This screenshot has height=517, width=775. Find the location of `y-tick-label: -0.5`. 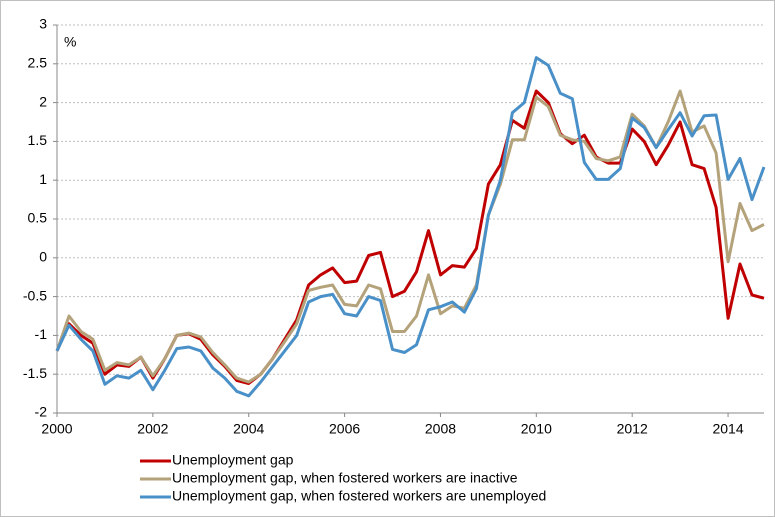

y-tick-label: -0.5 is located at coordinates (35, 295).